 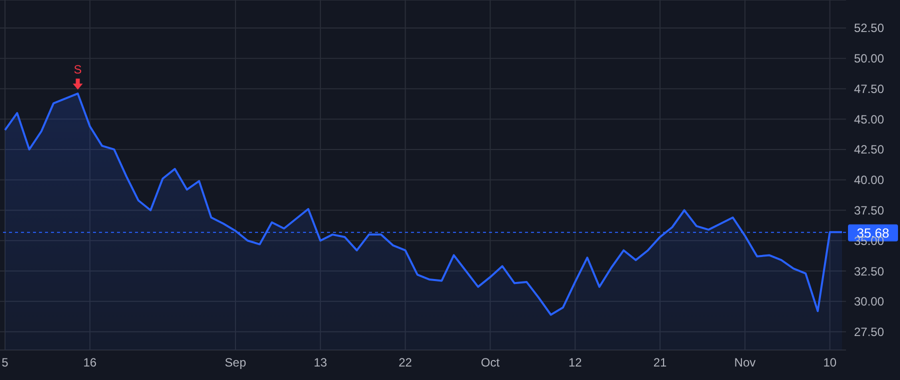 What do you see at coordinates (869, 89) in the screenshot?
I see `y-tick-label: 47.50` at bounding box center [869, 89].